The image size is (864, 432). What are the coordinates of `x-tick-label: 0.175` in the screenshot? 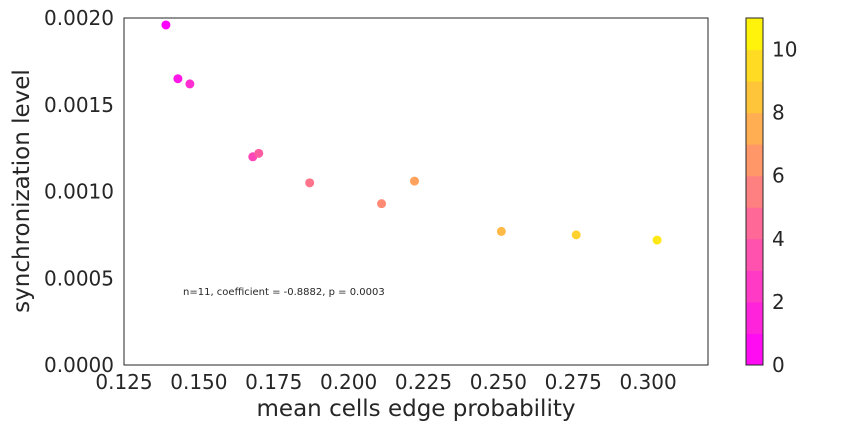 It's located at (273, 382).